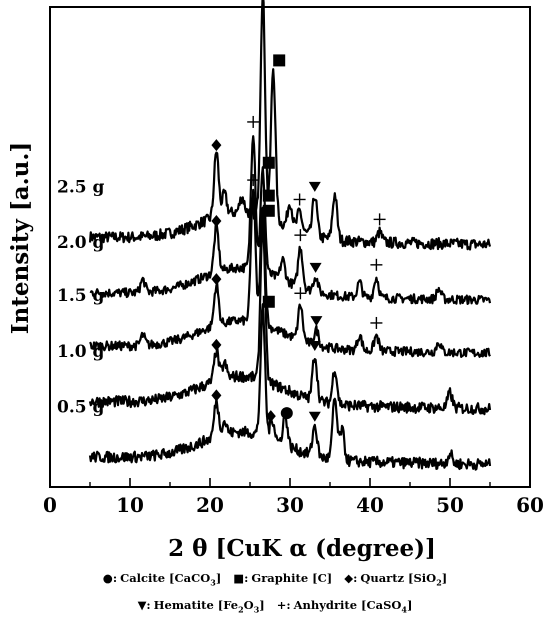  I want to click on x-tick-label: 30, so click(290, 505).